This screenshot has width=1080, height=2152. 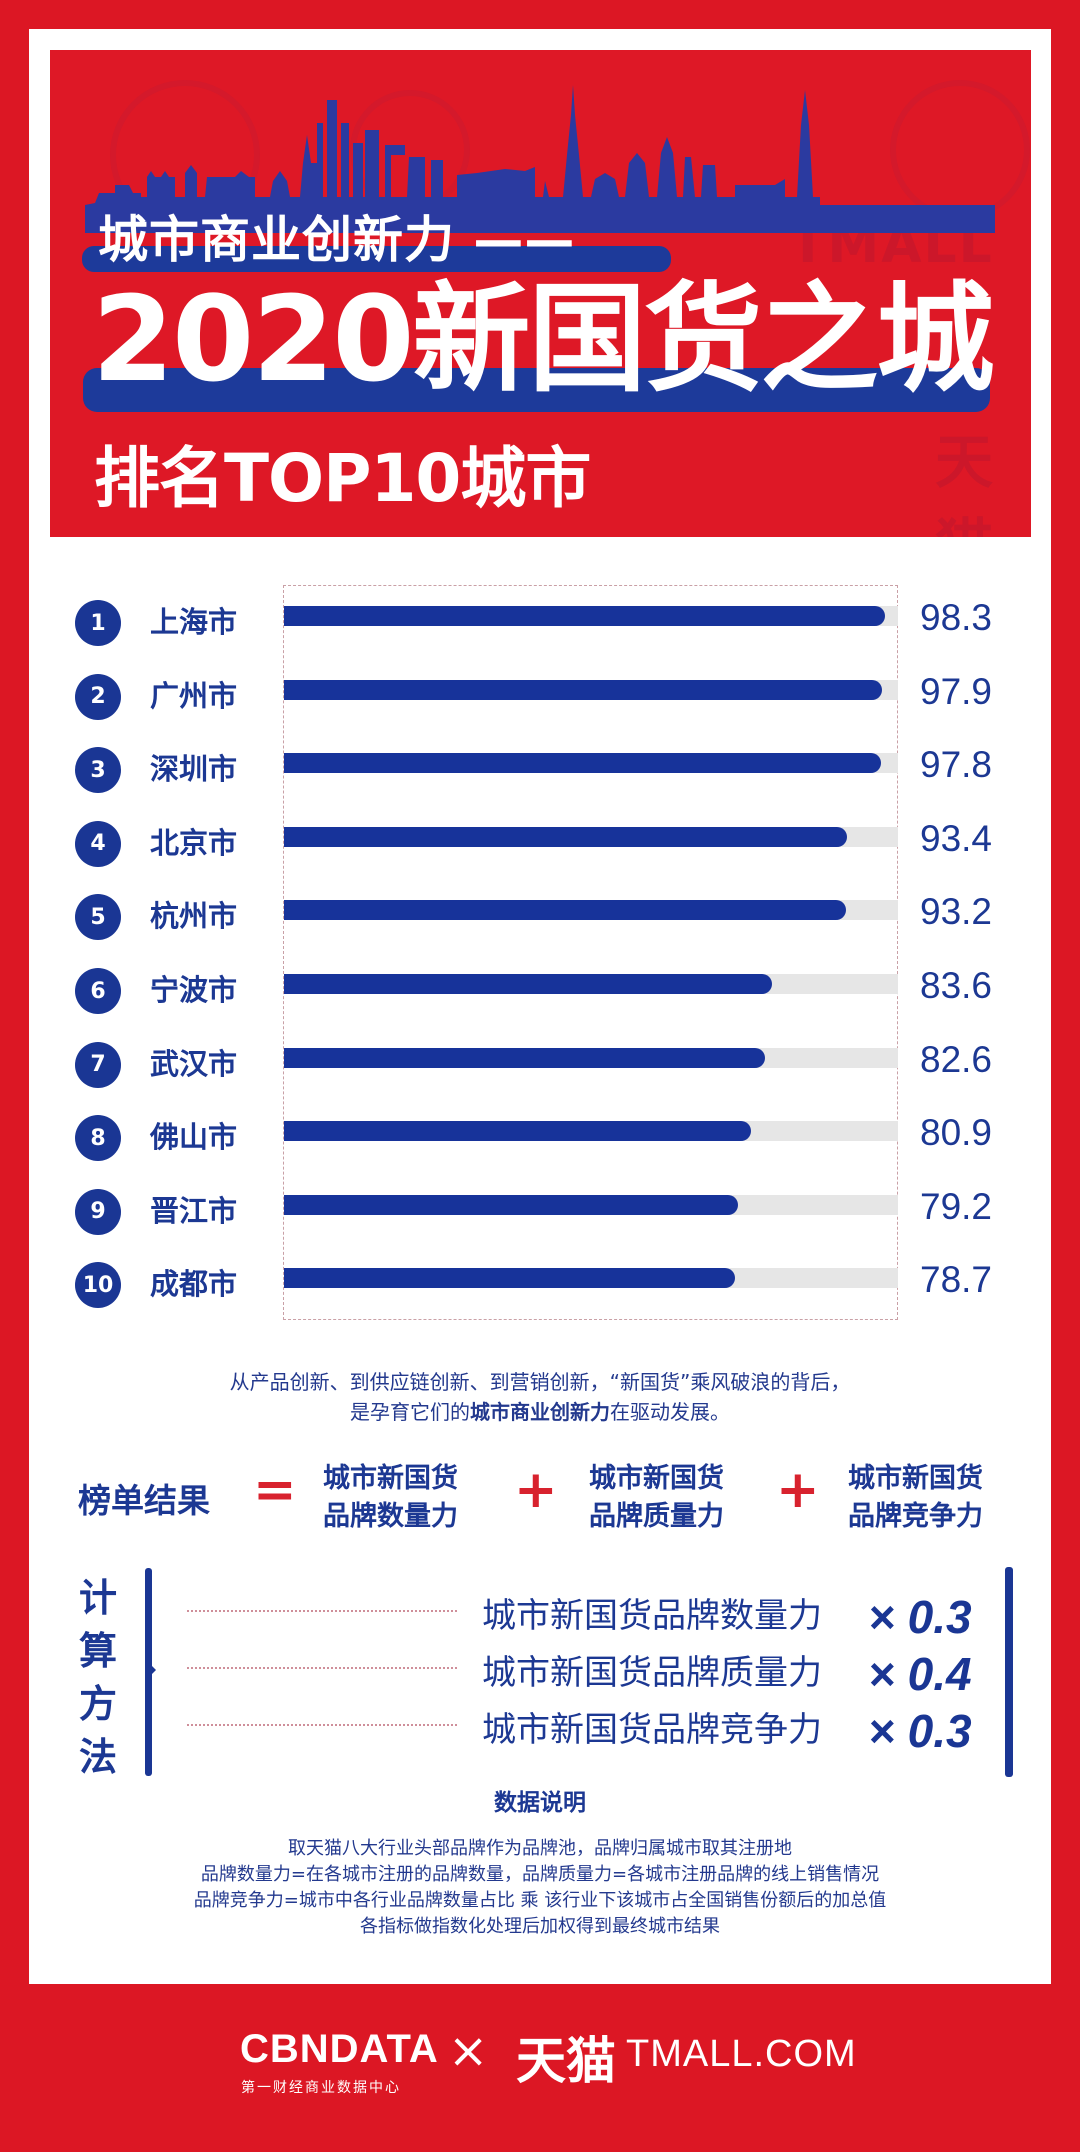 What do you see at coordinates (540, 1848) in the screenshot?
I see `data-note-line: 取天猫八大行业头部品牌作为品牌池，品牌归属城市取其注册地` at bounding box center [540, 1848].